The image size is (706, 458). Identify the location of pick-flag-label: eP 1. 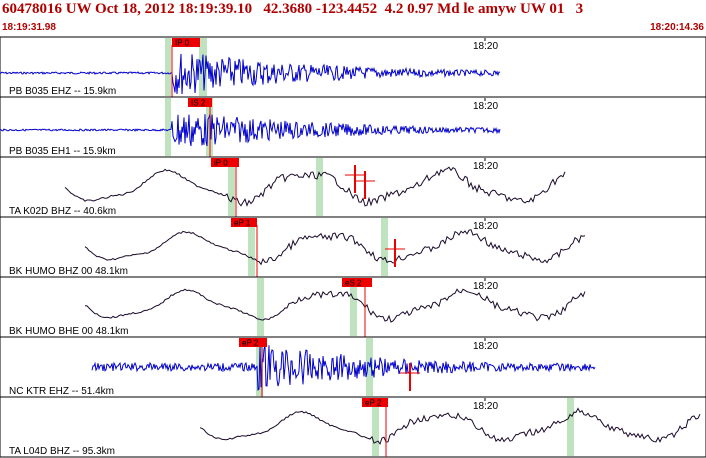
(242, 223).